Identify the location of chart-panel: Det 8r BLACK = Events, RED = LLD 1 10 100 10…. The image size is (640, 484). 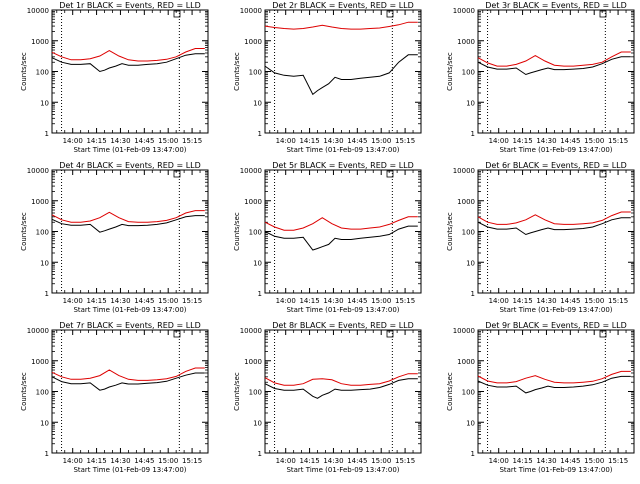
(327, 397).